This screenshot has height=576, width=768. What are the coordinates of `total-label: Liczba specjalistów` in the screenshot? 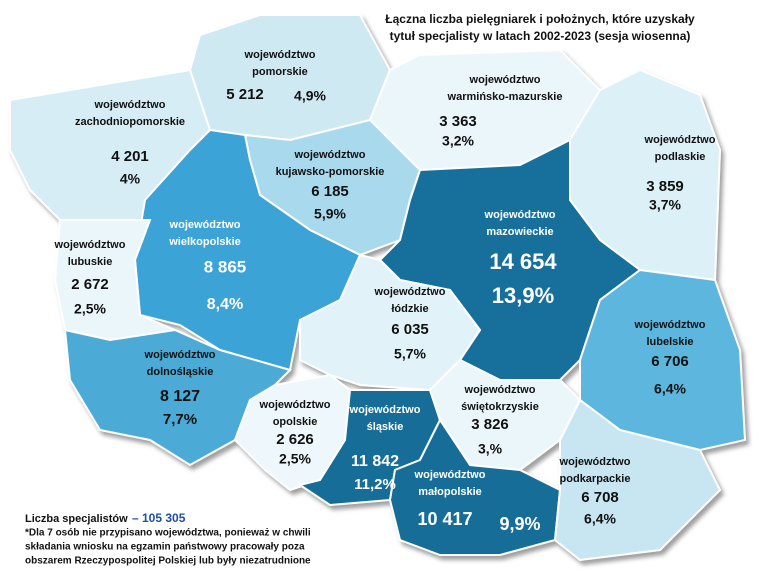 It's located at (76, 519).